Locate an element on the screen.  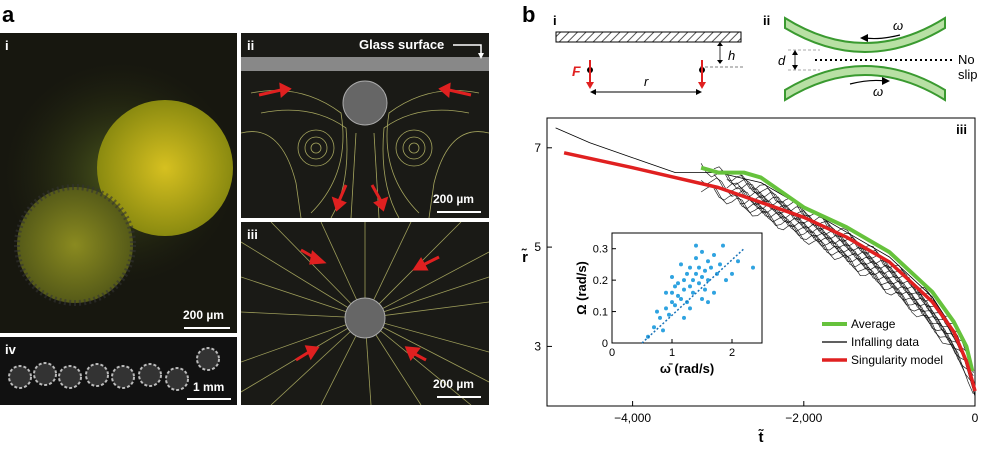
average-line is located at coordinates (837, 268).